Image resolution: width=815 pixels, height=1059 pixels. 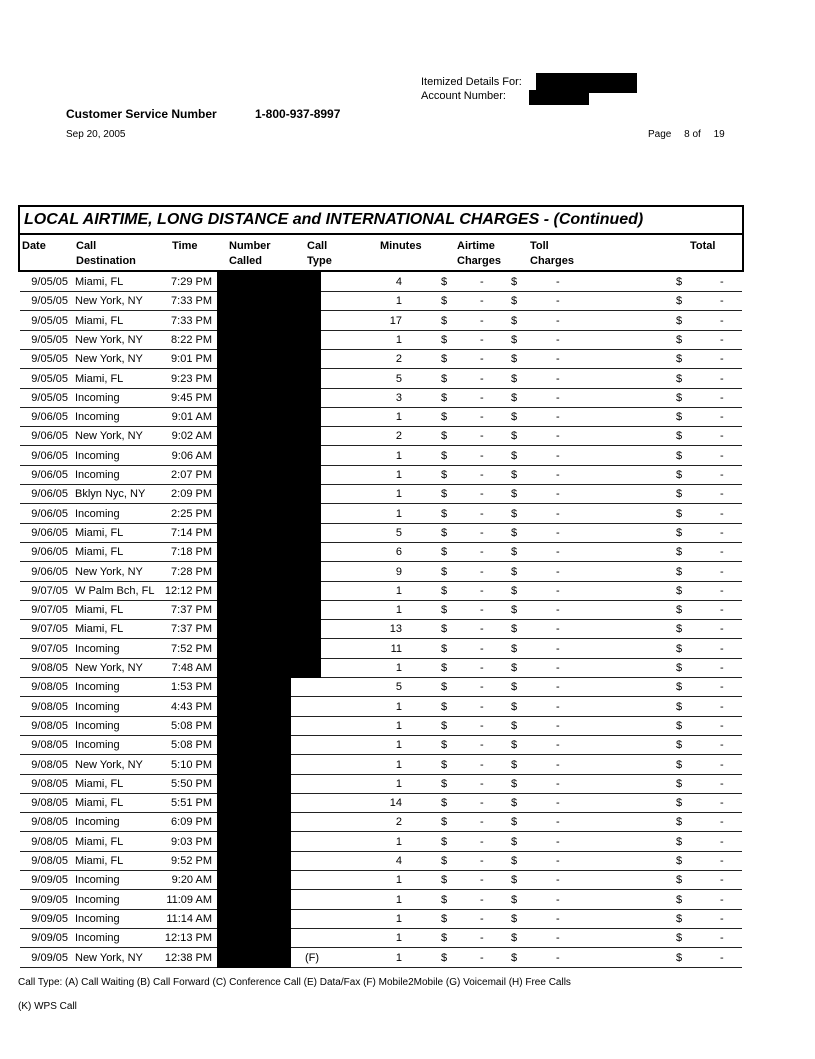 I want to click on table-row: 9/08/05 Miami, FL 9:52 PM 4 $ - $ - $ -, so click(x=381, y=861).